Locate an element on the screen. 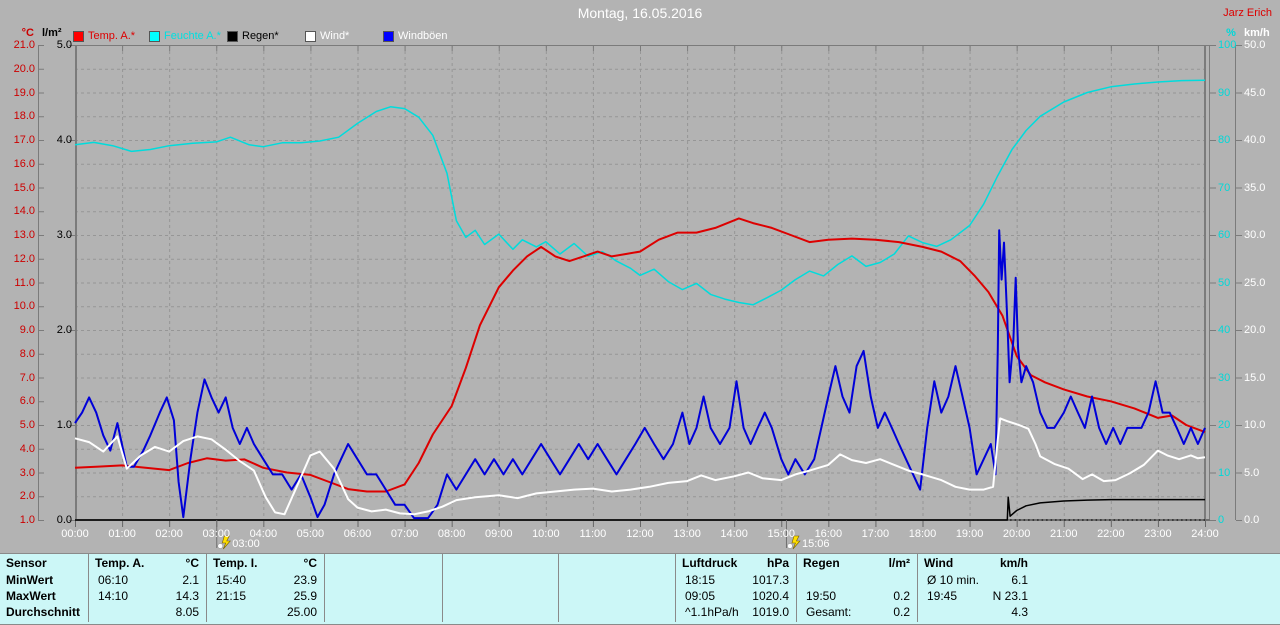 This screenshot has height=625, width=1280. wind-axis-tick-label: 10.0 is located at coordinates (1255, 425).